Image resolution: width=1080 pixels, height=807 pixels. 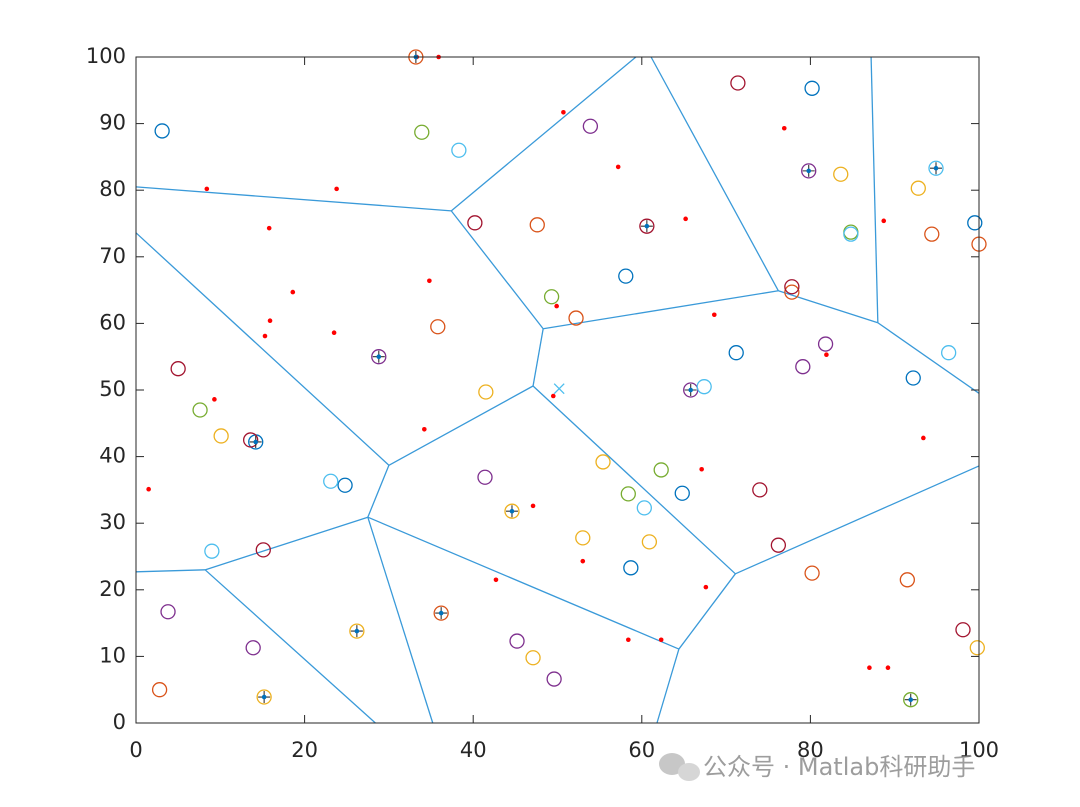 What do you see at coordinates (112, 522) in the screenshot?
I see `y-tick-label: 30` at bounding box center [112, 522].